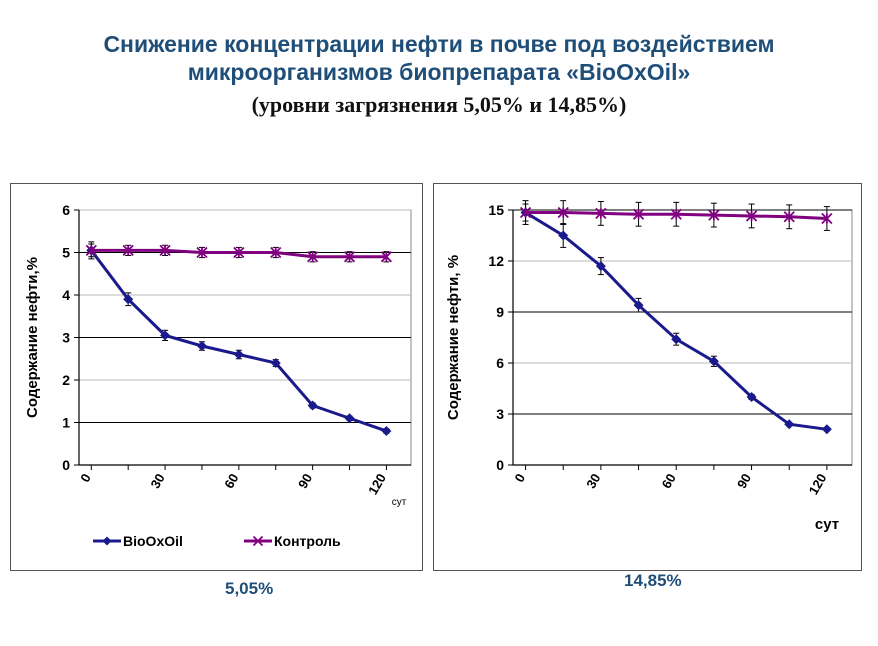  Describe the element at coordinates (496, 210) in the screenshot. I see `y-tick-label: 15` at that location.